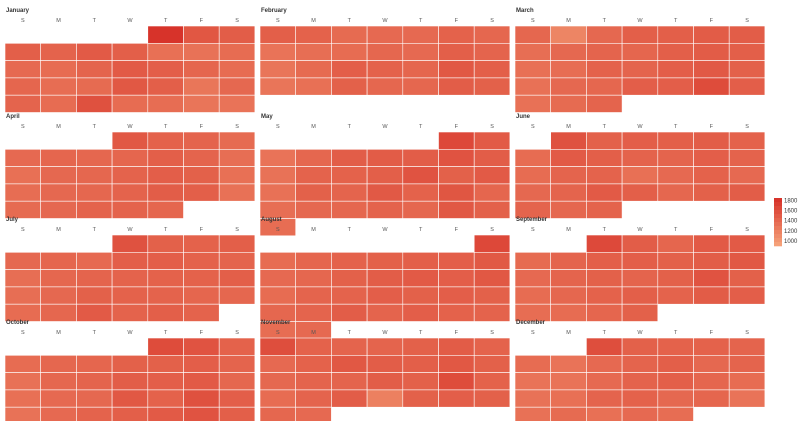 The width and height of the screenshot is (800, 421). I want to click on month-title-february: February, so click(274, 11).